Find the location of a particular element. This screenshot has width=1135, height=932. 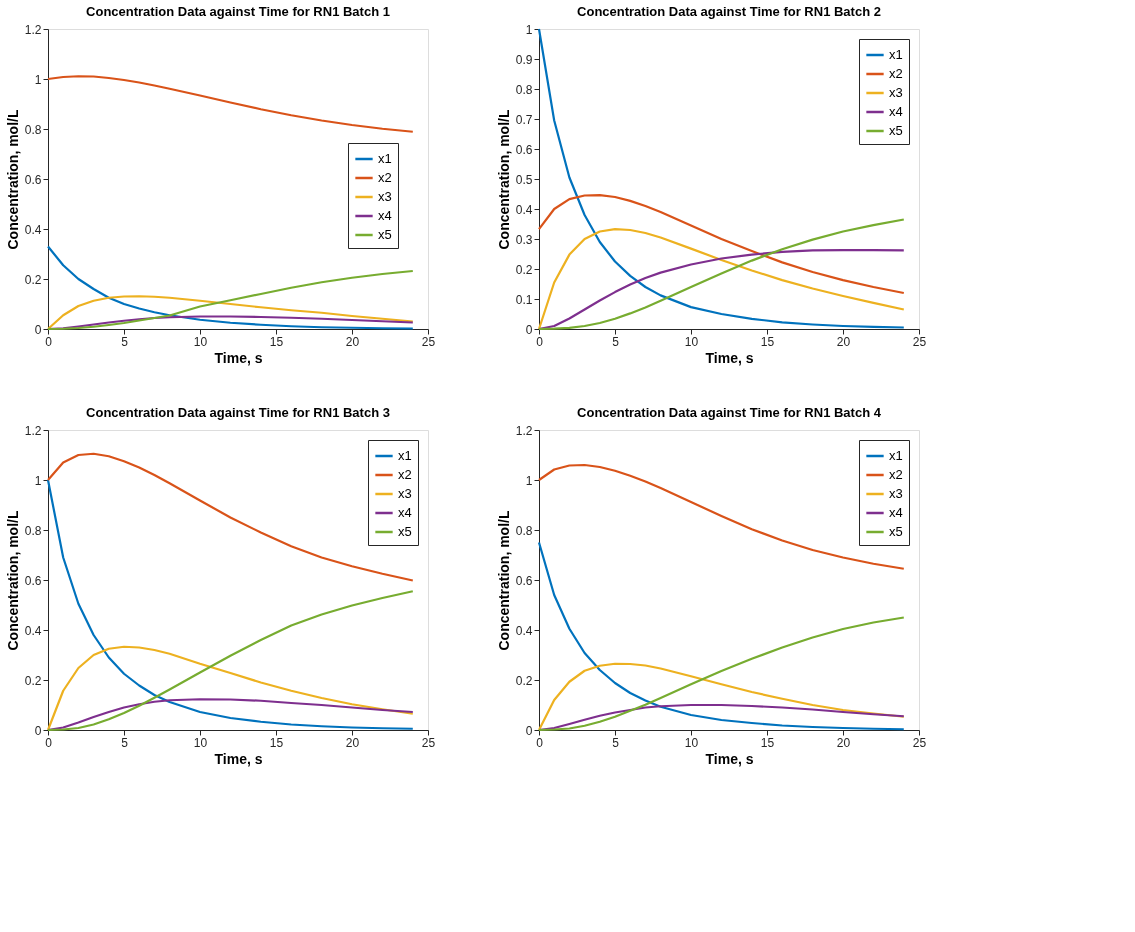

y-tick-label: 0.9 is located at coordinates (524, 59).